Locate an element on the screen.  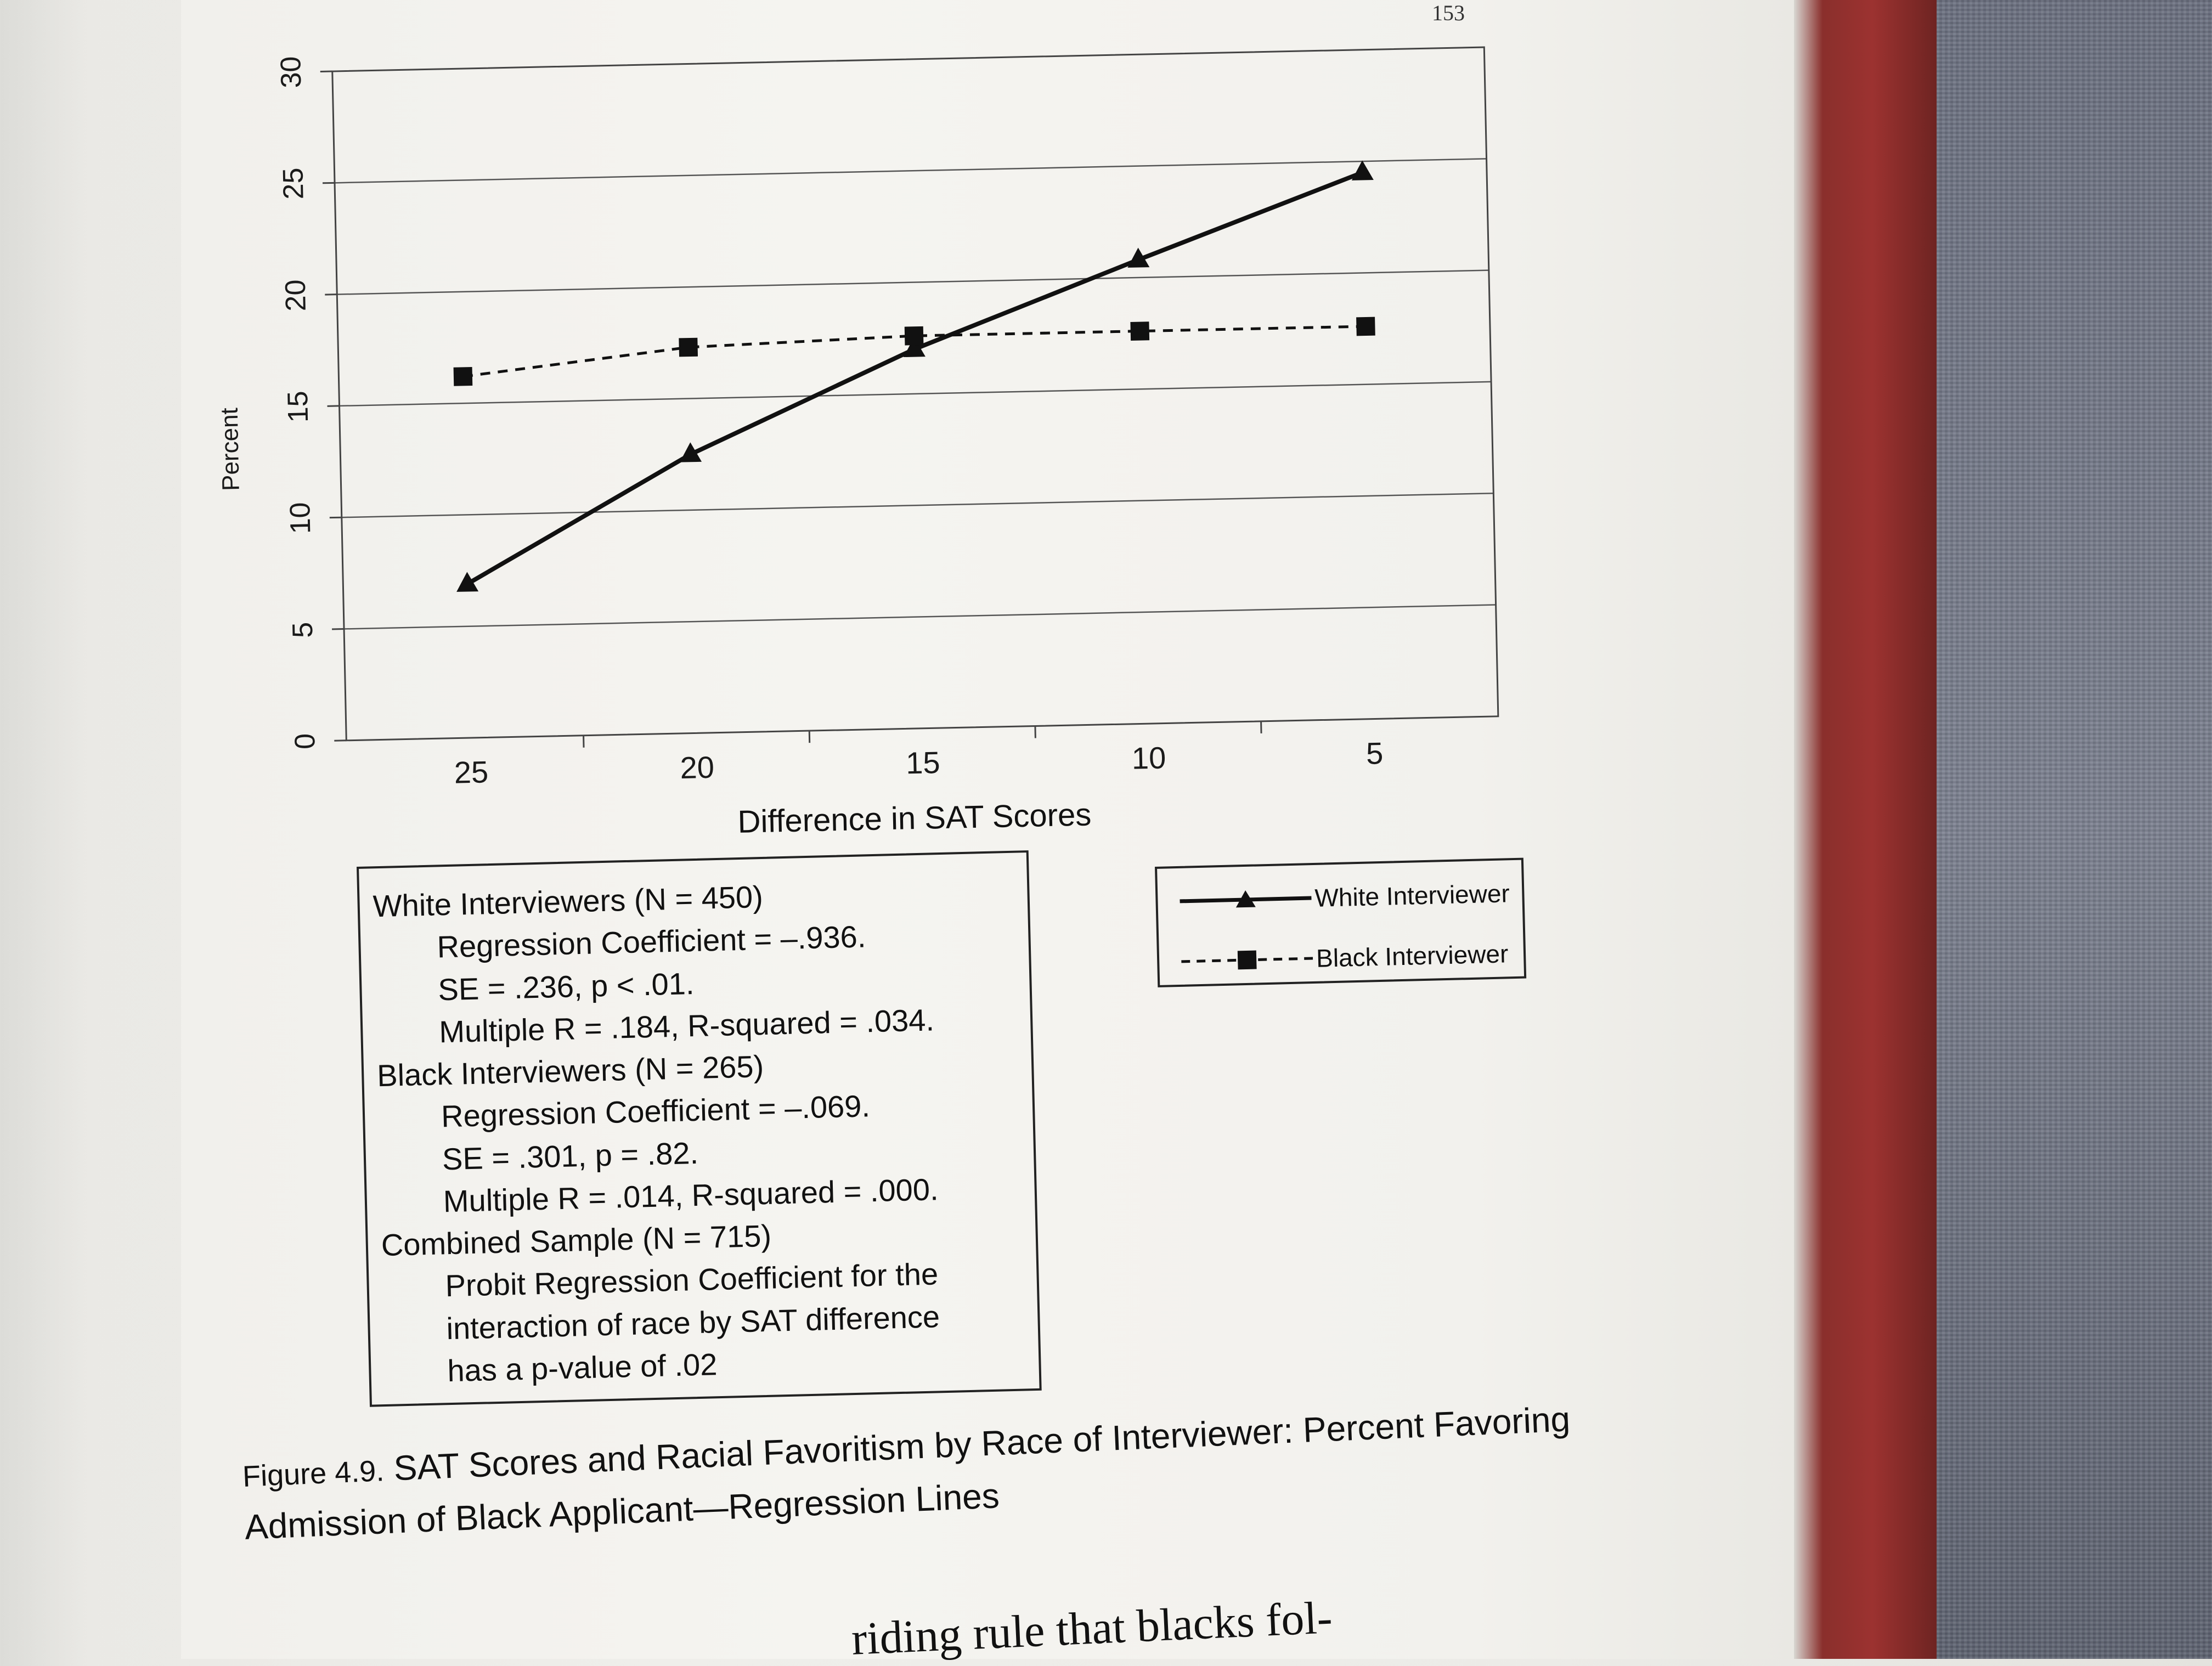
y-axis-label: Percent is located at coordinates (231, 449).